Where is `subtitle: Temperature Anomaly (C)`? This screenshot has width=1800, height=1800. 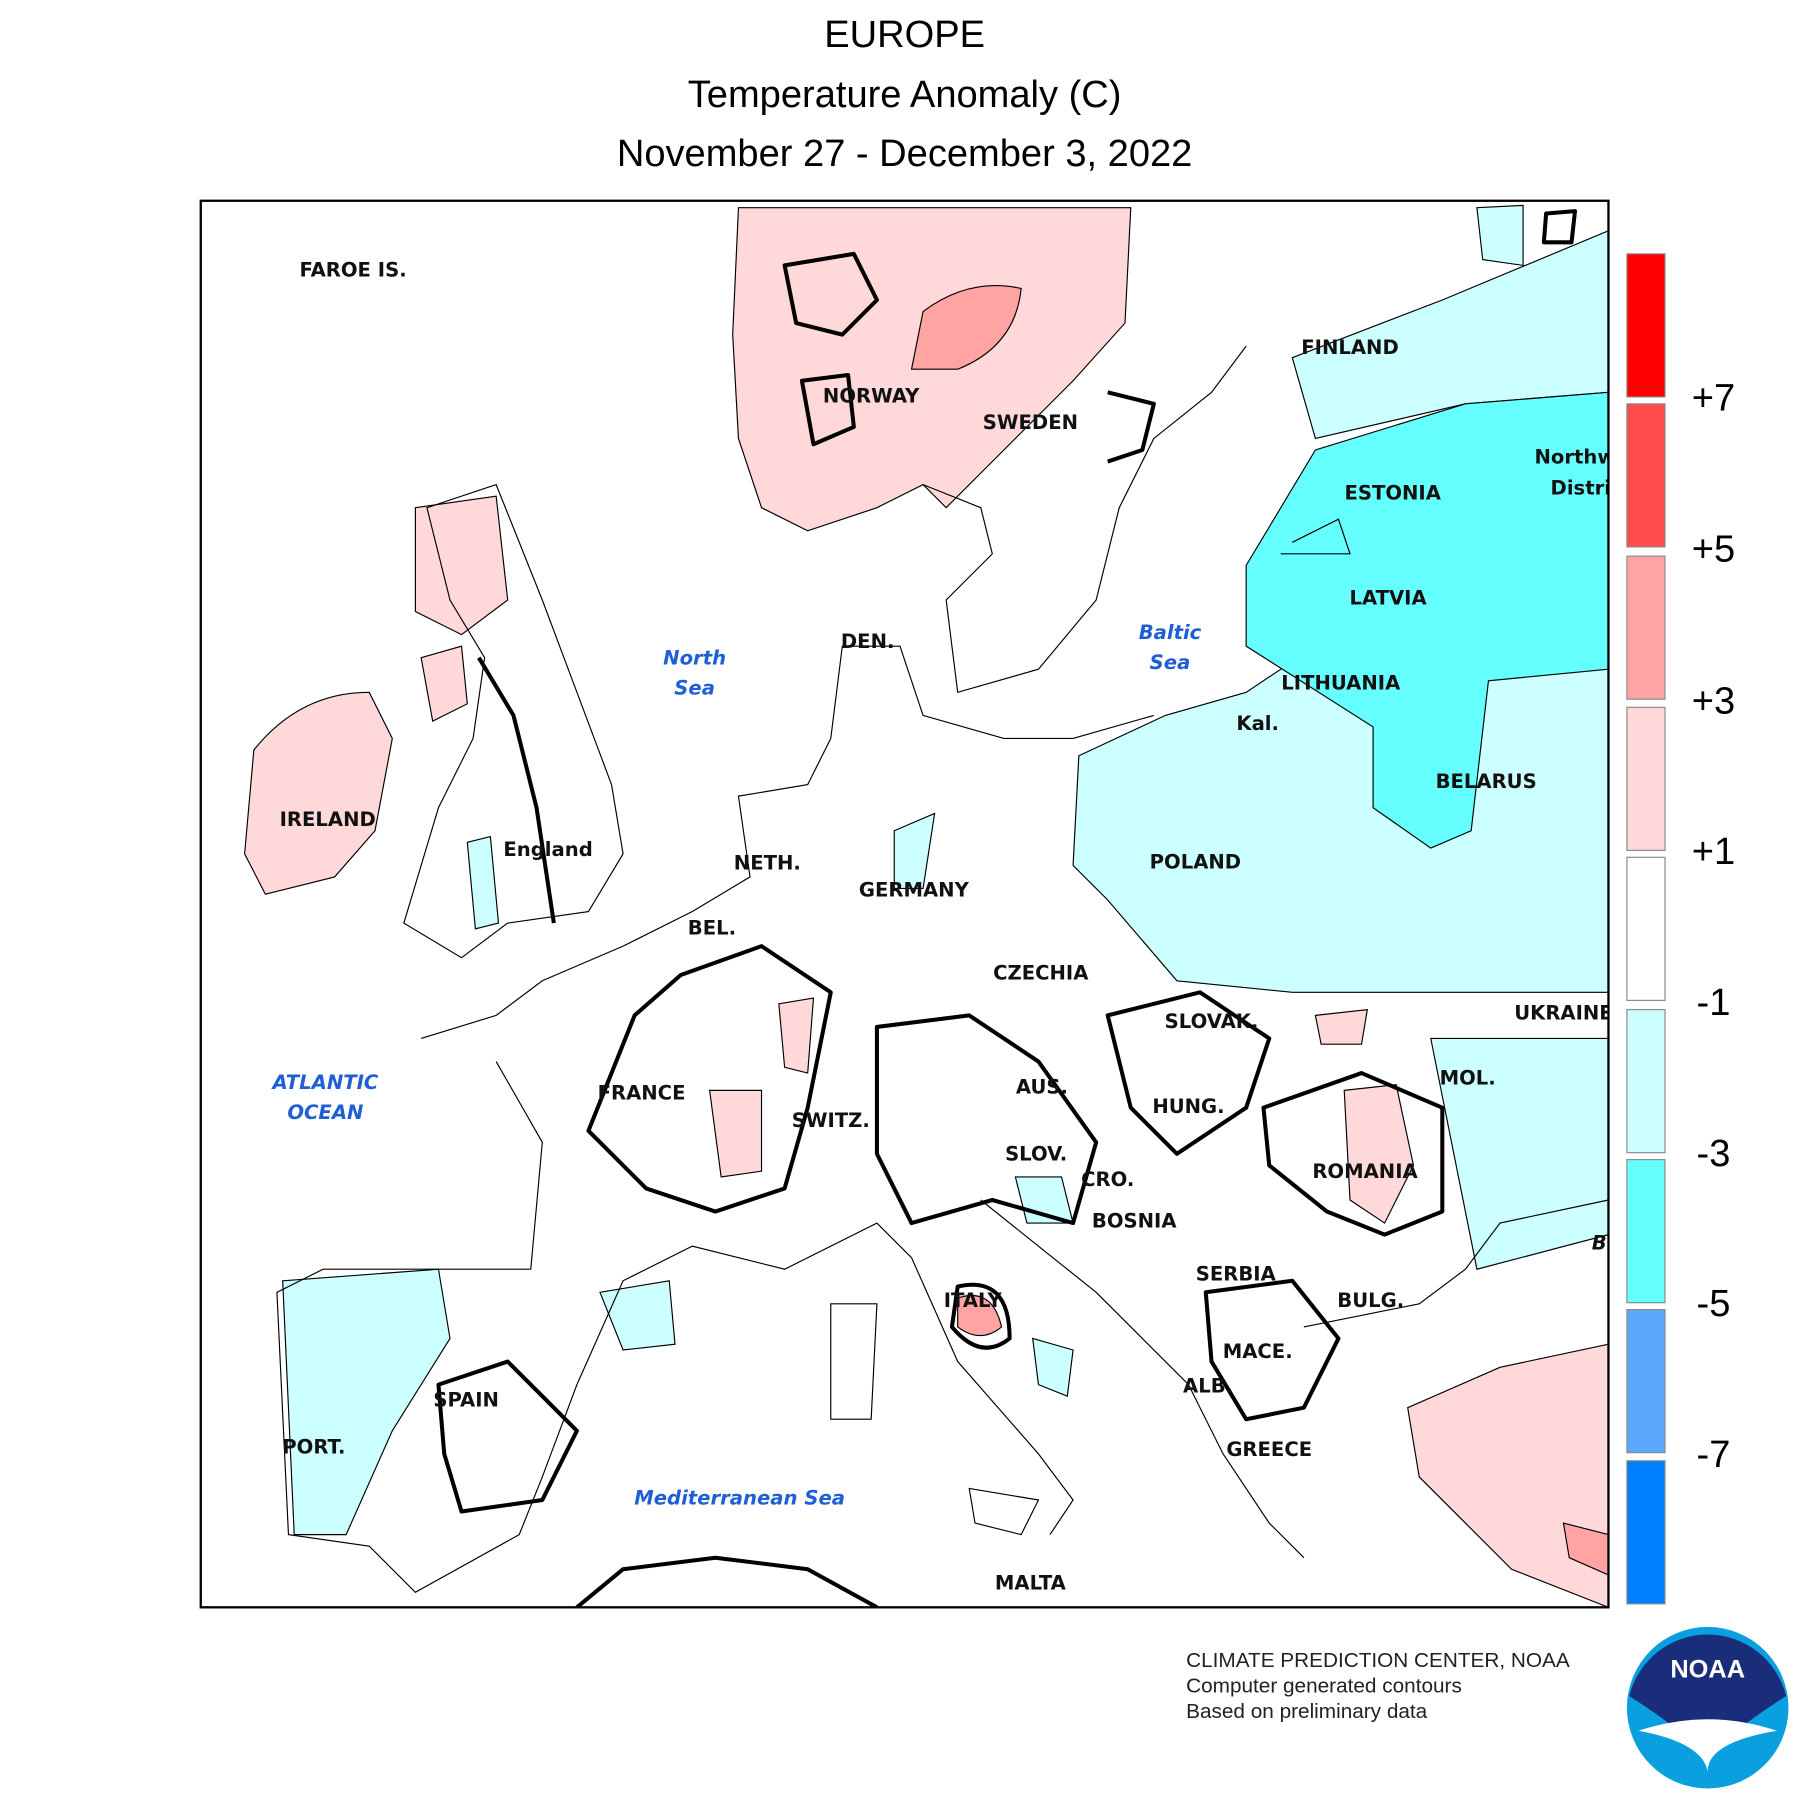 subtitle: Temperature Anomaly (C) is located at coordinates (905, 95).